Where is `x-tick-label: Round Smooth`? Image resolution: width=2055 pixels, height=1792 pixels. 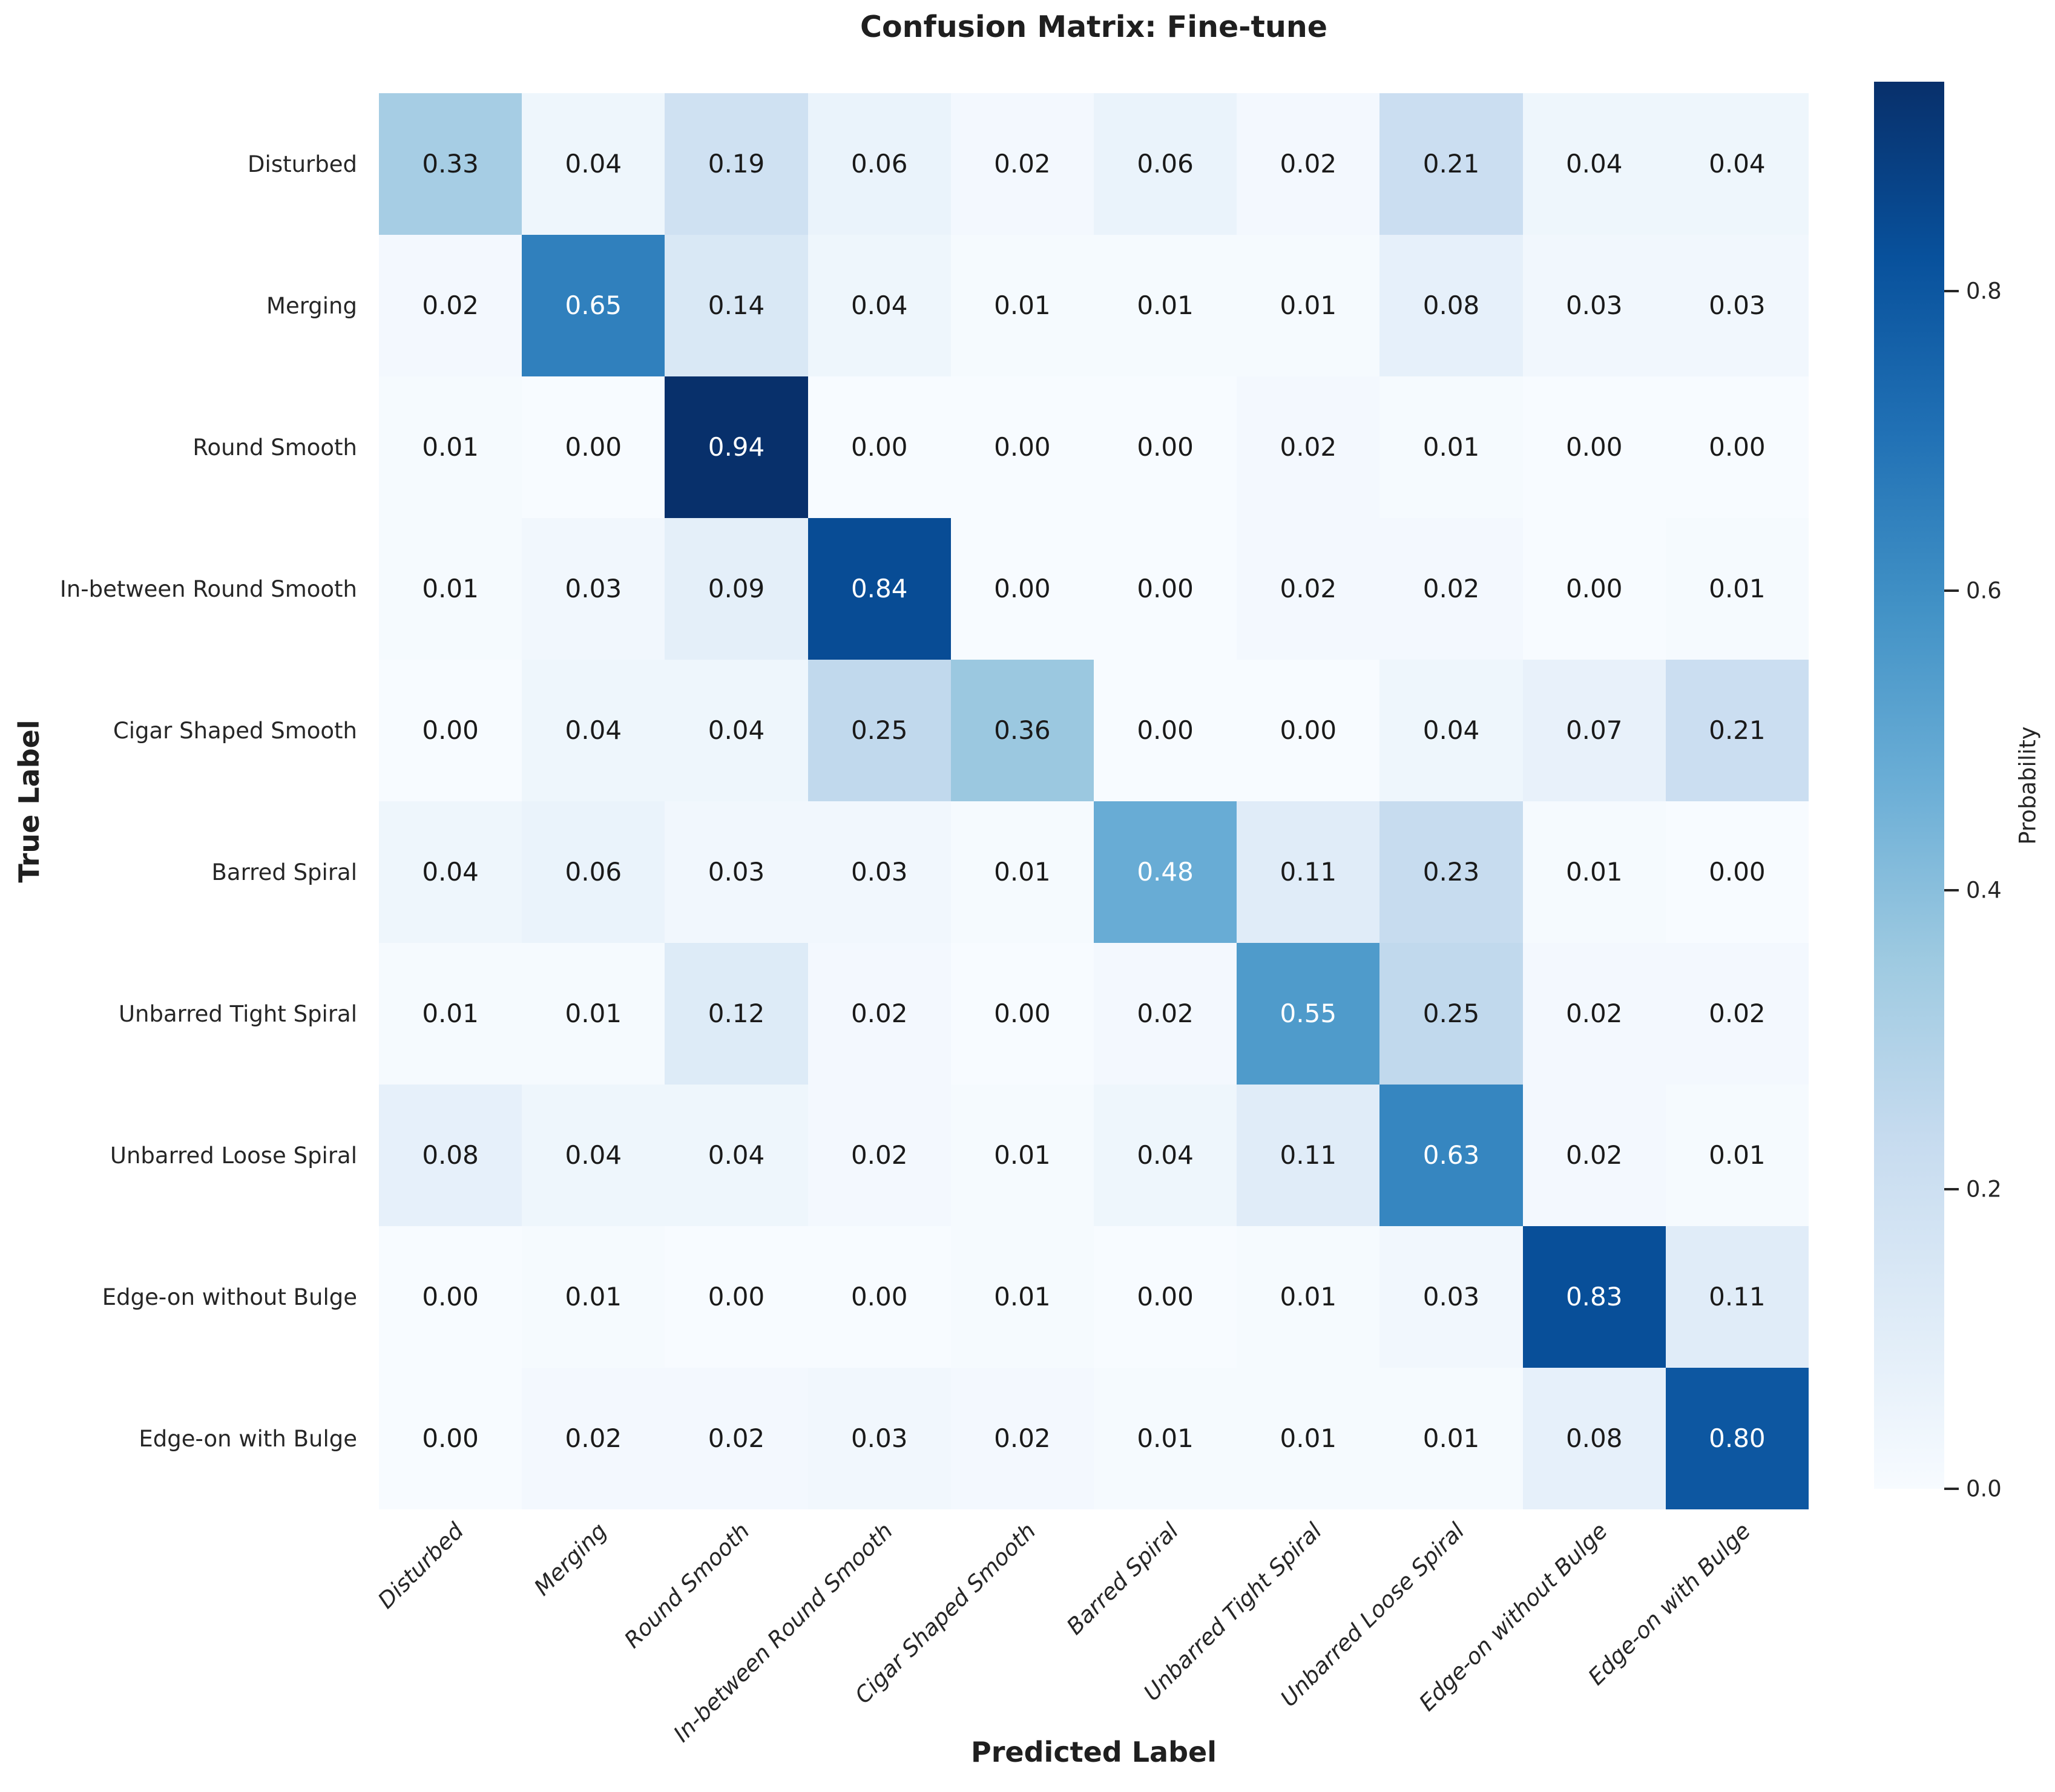
x-tick-label: Round Smooth is located at coordinates (687, 1585).